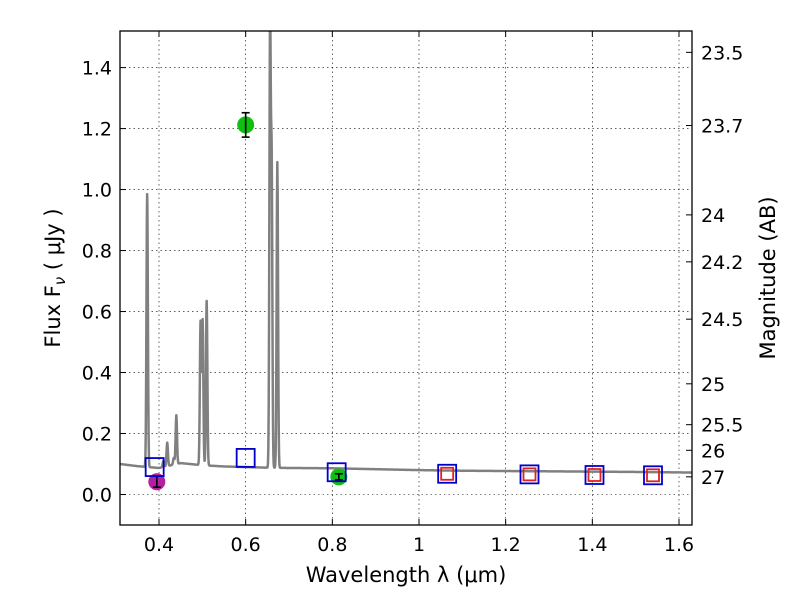 The height and width of the screenshot is (600, 800). What do you see at coordinates (722, 426) in the screenshot?
I see `y2-tick-label: 25.5` at bounding box center [722, 426].